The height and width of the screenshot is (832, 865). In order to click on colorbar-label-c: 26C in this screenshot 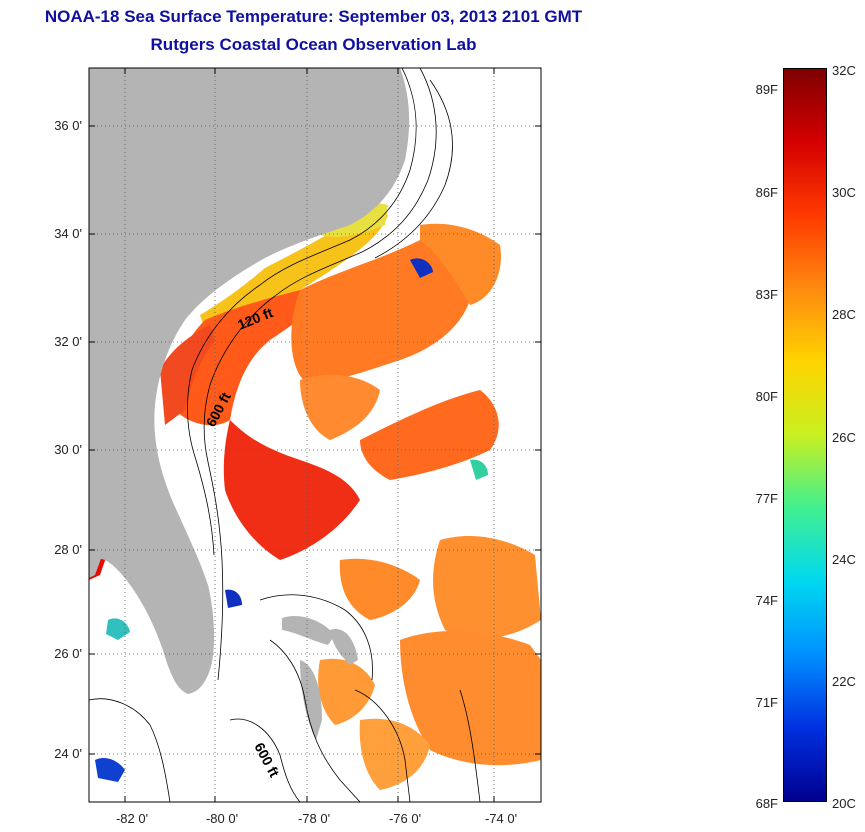, I will do `click(844, 437)`.